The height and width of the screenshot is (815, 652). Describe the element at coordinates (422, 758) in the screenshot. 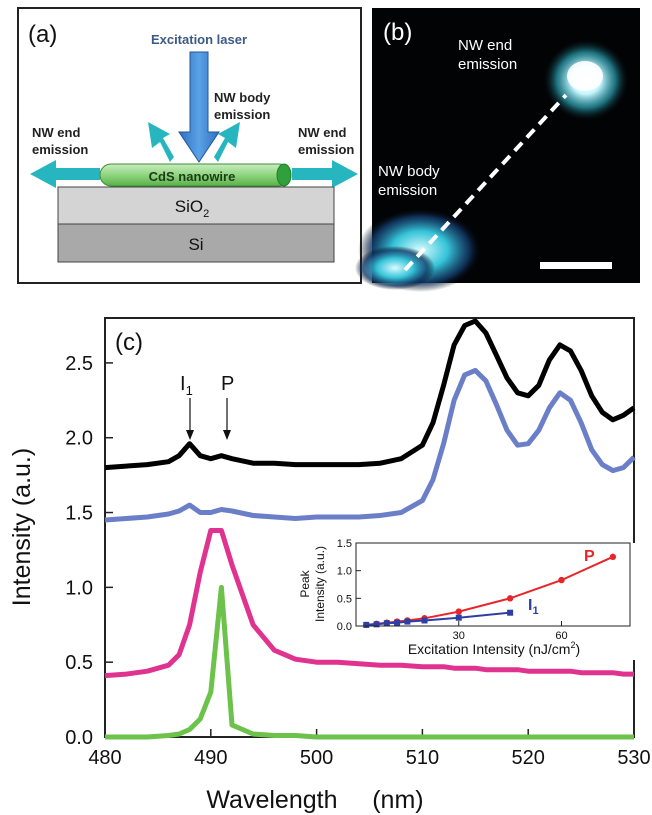

I see `x-tick-label: 510` at that location.